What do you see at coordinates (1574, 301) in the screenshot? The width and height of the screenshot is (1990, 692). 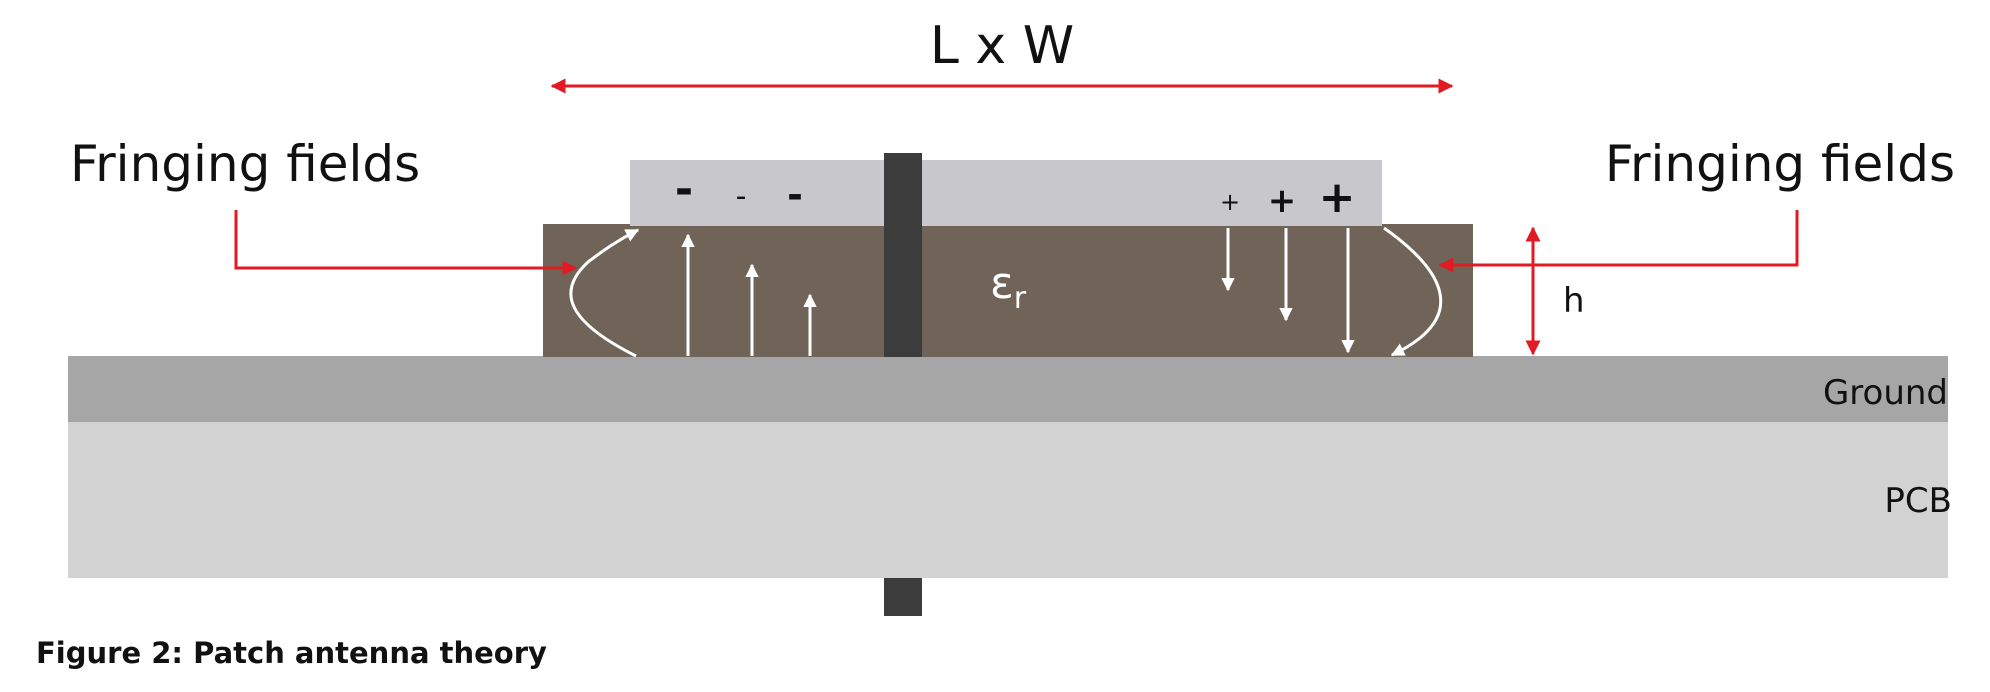 I see `height-label: h` at bounding box center [1574, 301].